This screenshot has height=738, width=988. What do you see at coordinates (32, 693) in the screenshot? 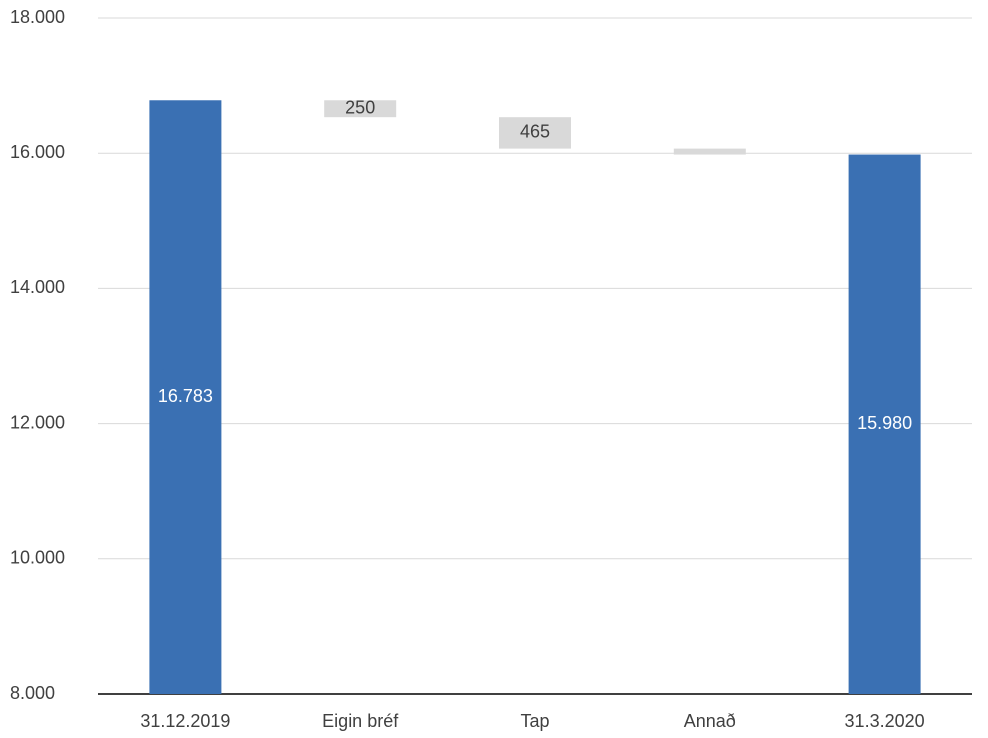
I see `y-tick-label: 8.000` at bounding box center [32, 693].